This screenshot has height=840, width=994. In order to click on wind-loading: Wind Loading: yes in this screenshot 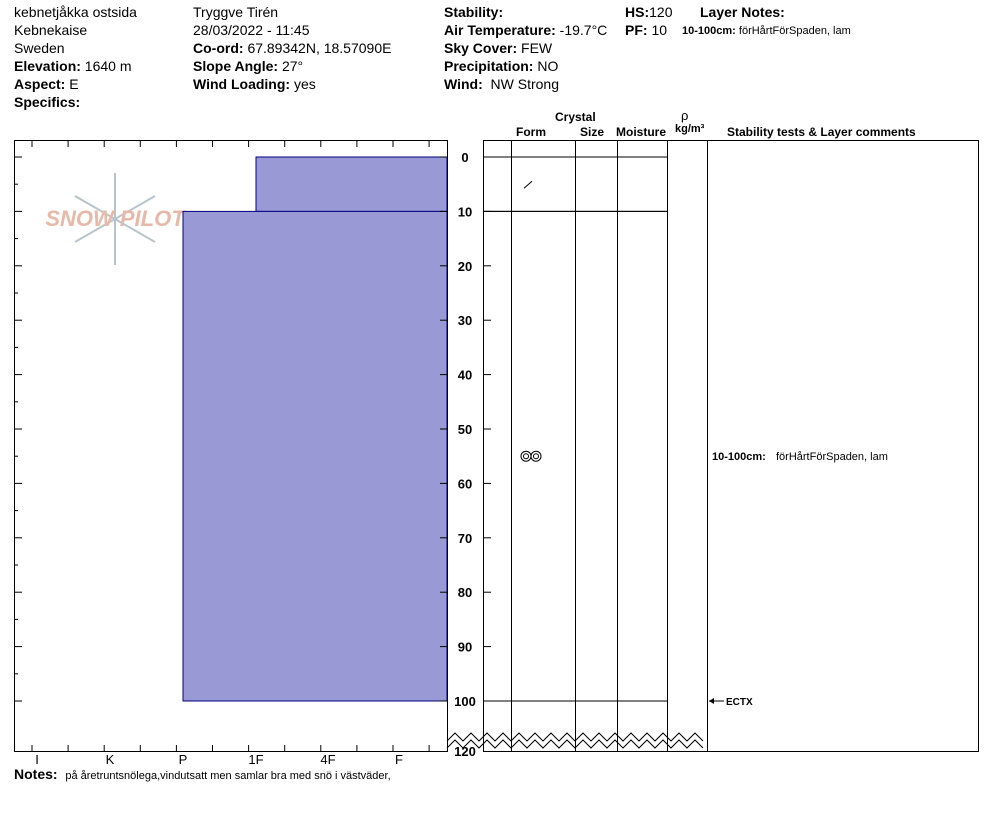, I will do `click(254, 84)`.